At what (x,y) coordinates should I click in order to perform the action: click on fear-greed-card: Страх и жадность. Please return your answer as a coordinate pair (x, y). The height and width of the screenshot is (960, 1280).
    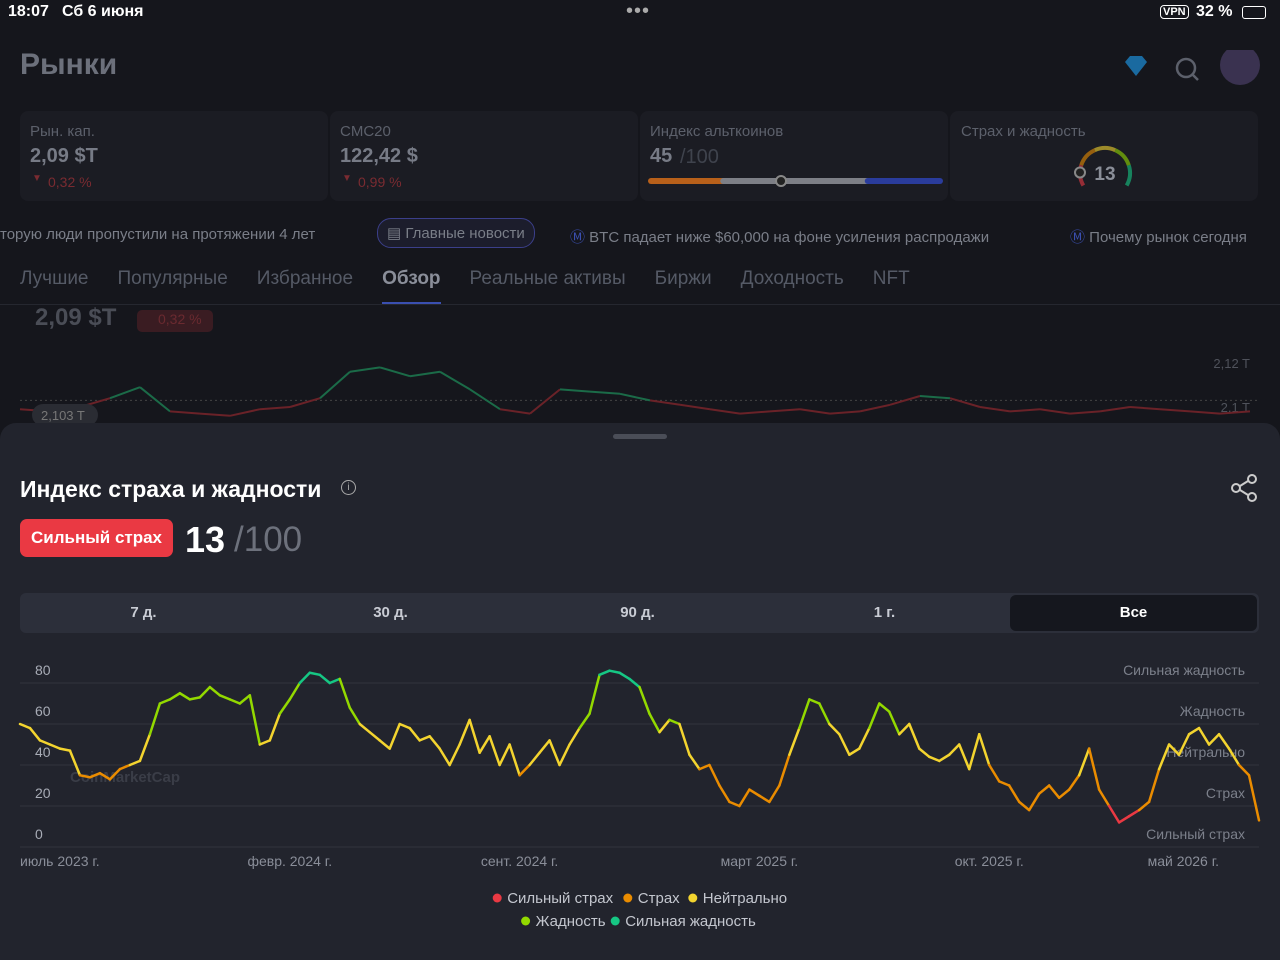
    Looking at the image, I should click on (1104, 156).